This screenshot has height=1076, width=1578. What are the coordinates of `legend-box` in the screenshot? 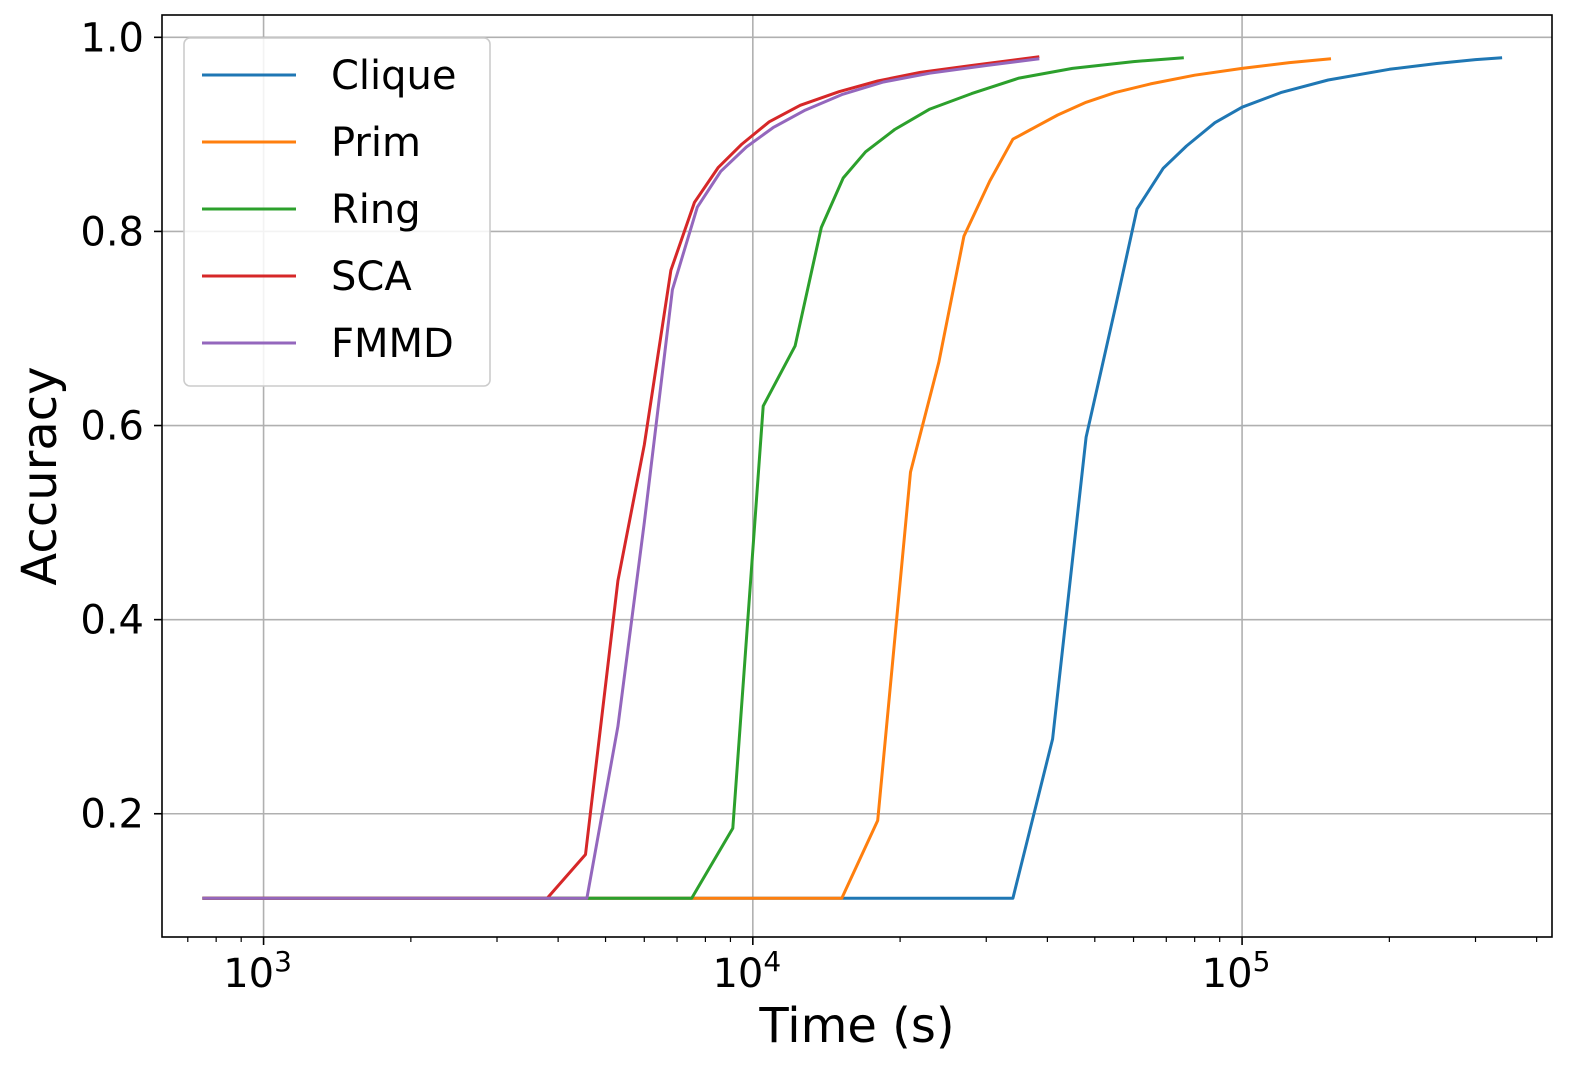 It's located at (337, 212).